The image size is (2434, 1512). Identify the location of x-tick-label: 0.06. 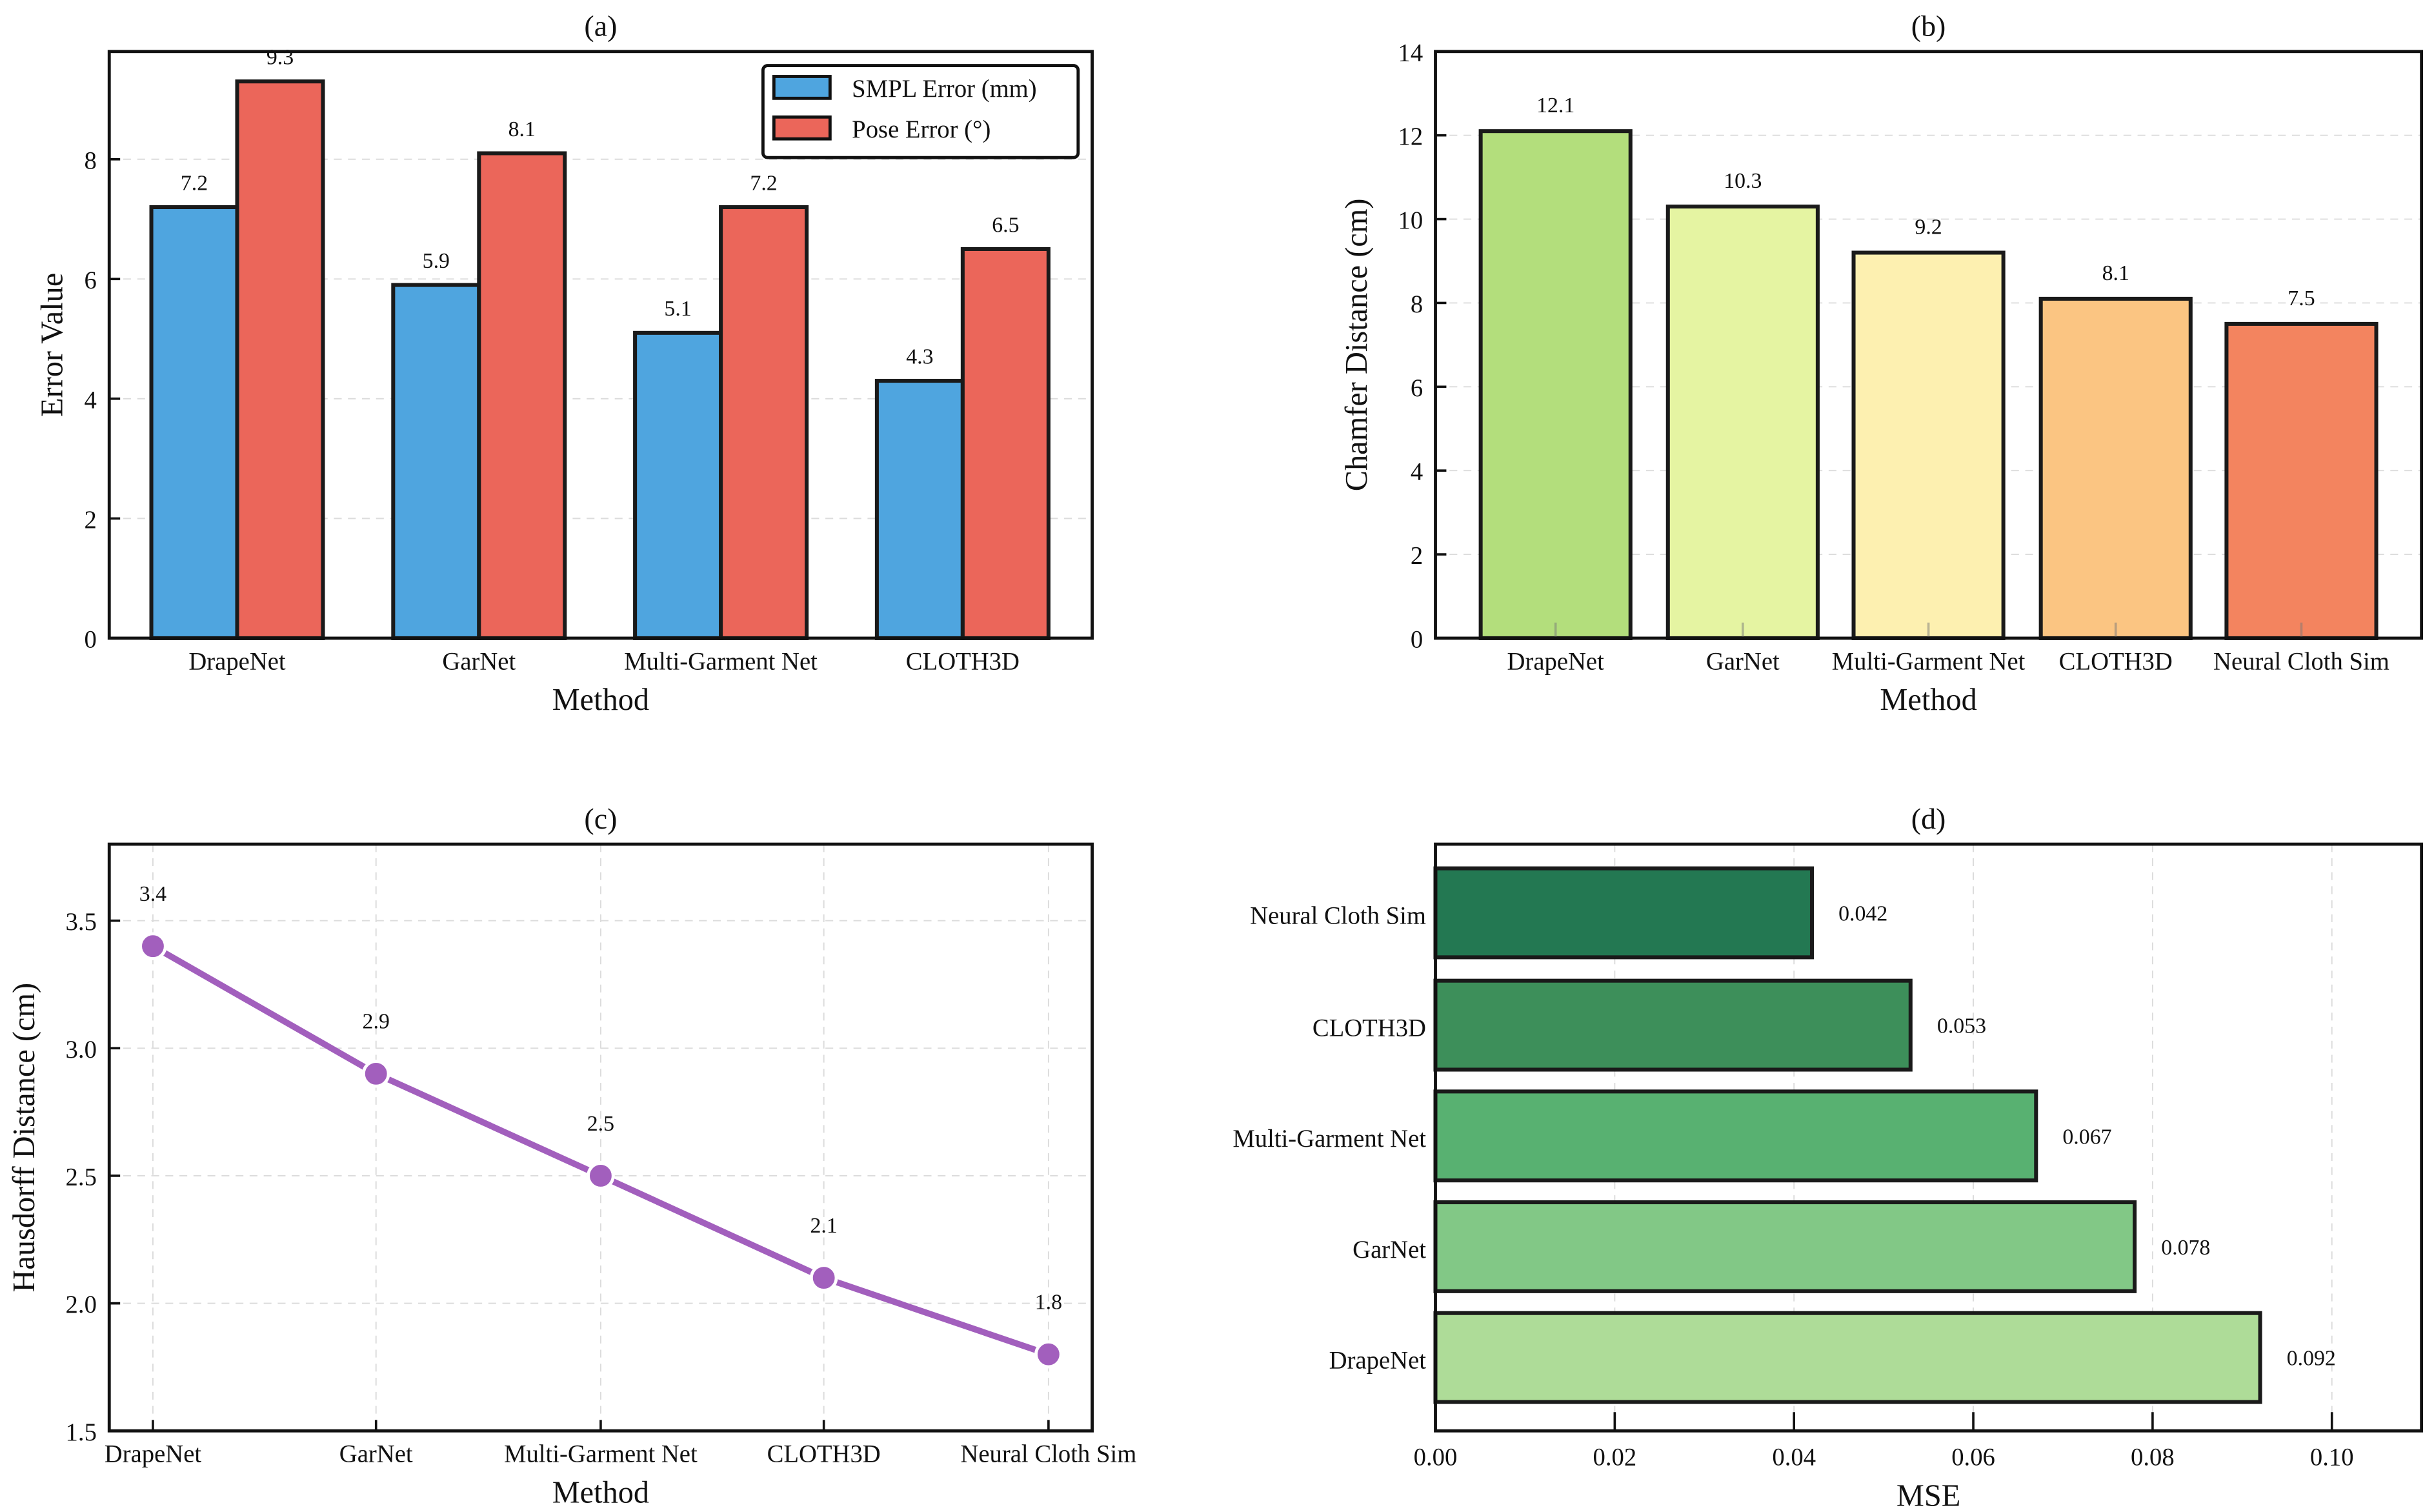
(1973, 1457).